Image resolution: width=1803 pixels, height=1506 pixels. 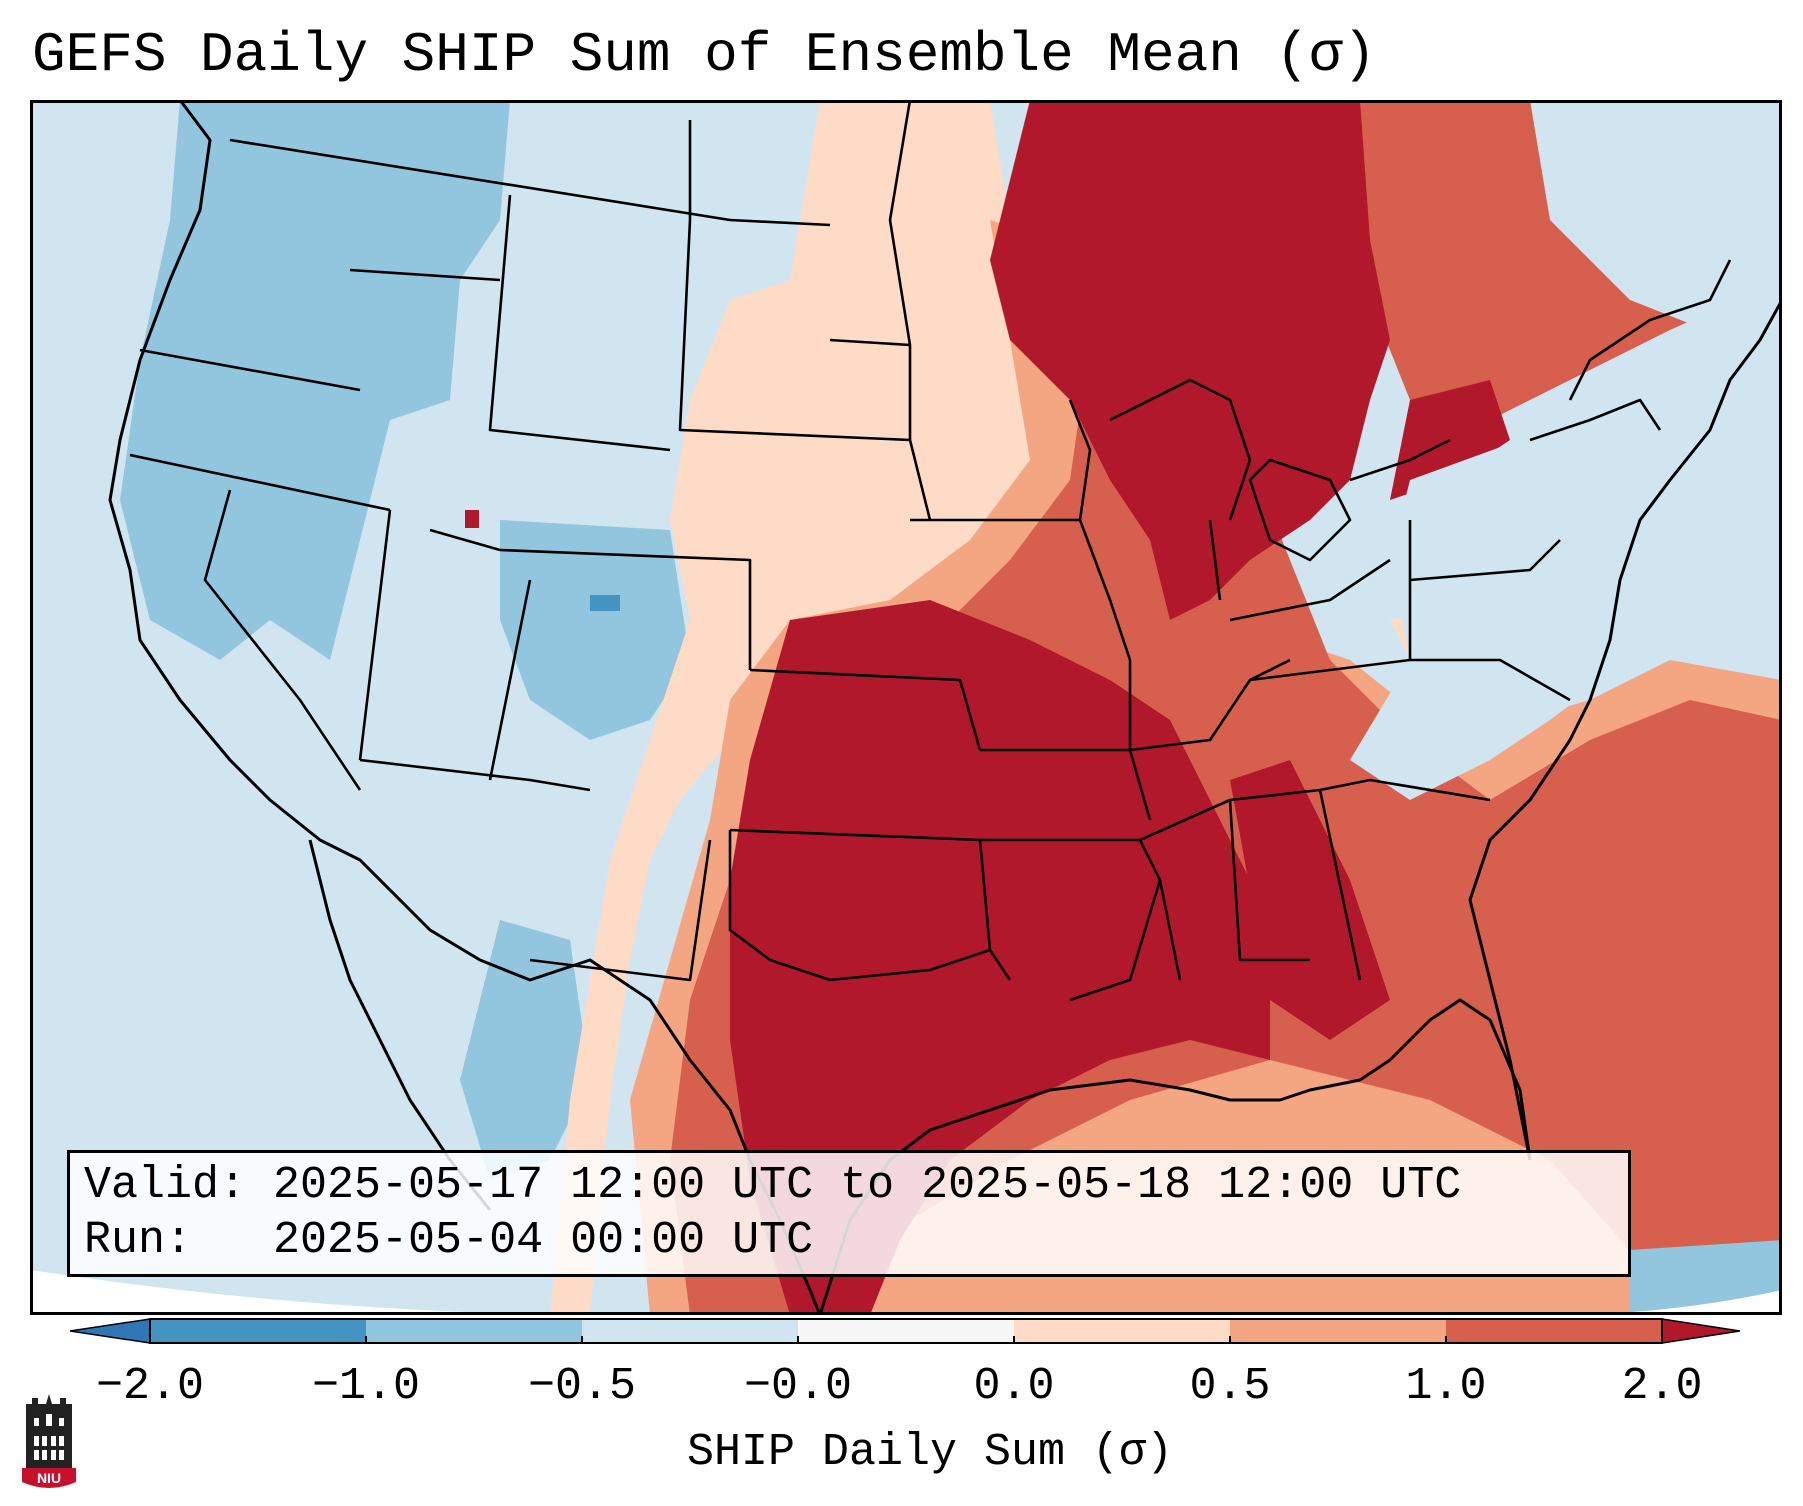 I want to click on field-darkblue-patch, so click(x=605, y=603).